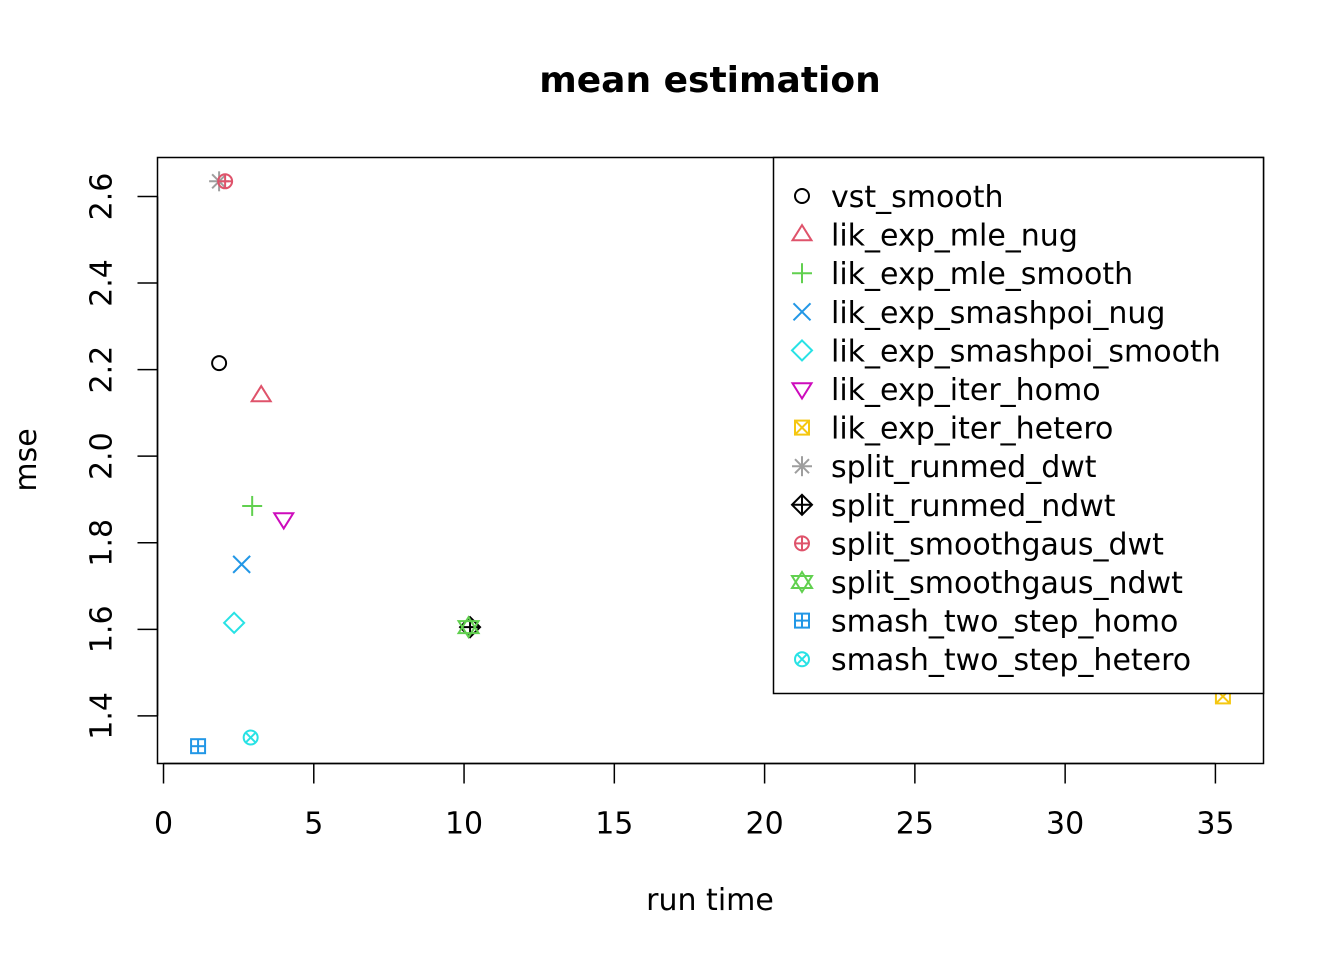 The height and width of the screenshot is (960, 1344). What do you see at coordinates (261, 393) in the screenshot?
I see `point-lik-exp-mle-nug` at bounding box center [261, 393].